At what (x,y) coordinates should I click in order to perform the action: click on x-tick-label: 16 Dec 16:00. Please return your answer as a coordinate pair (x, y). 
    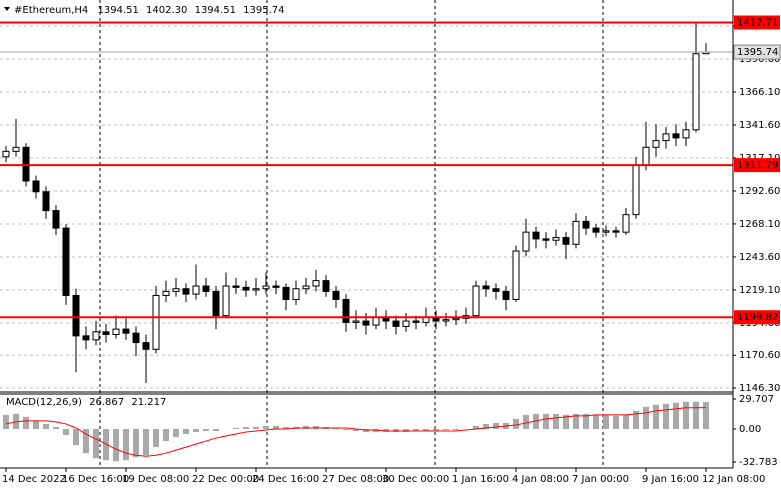
    Looking at the image, I should click on (95, 479).